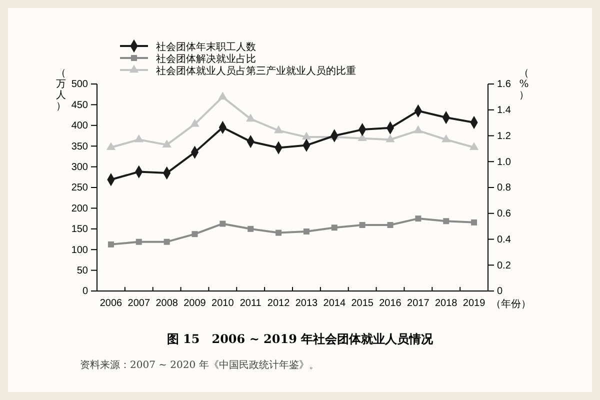 This screenshot has height=400, width=600. Describe the element at coordinates (223, 303) in the screenshot. I see `x-tick-label: 2010` at that location.